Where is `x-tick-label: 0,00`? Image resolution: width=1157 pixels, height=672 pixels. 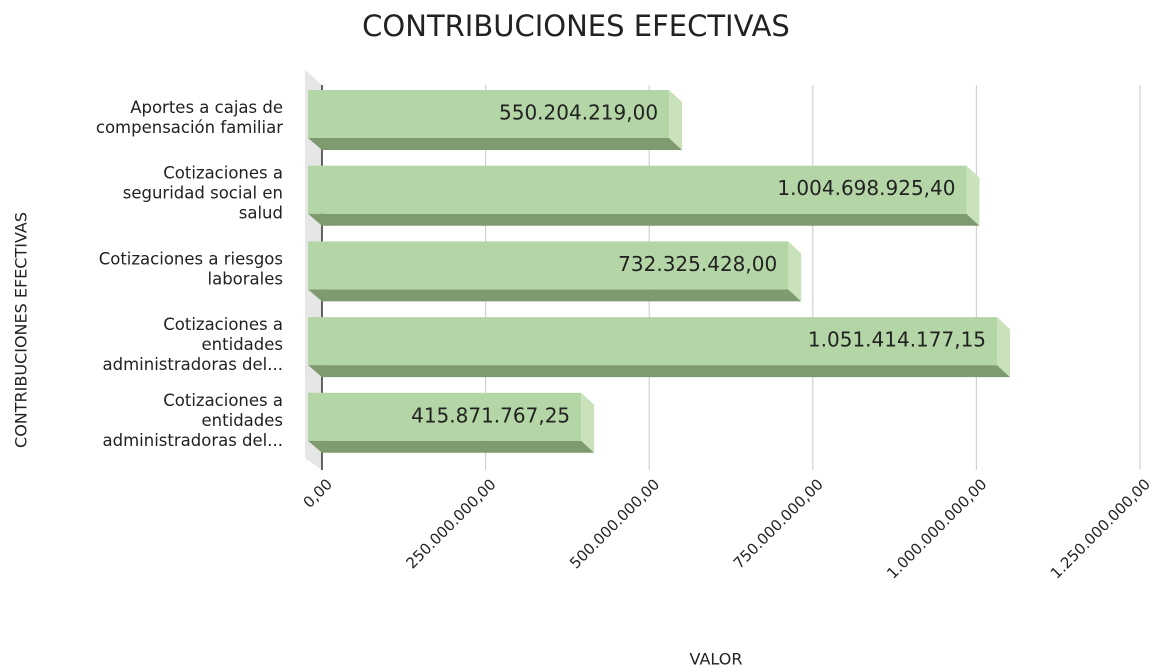 x-tick-label: 0,00 is located at coordinates (318, 493).